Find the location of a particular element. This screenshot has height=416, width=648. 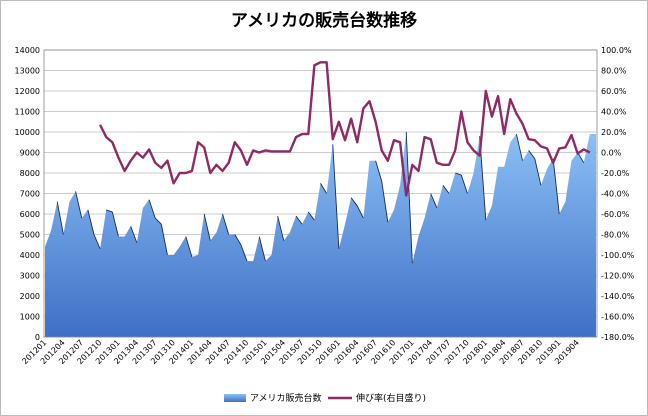

y-tick-label: 8000 is located at coordinates (30, 173).